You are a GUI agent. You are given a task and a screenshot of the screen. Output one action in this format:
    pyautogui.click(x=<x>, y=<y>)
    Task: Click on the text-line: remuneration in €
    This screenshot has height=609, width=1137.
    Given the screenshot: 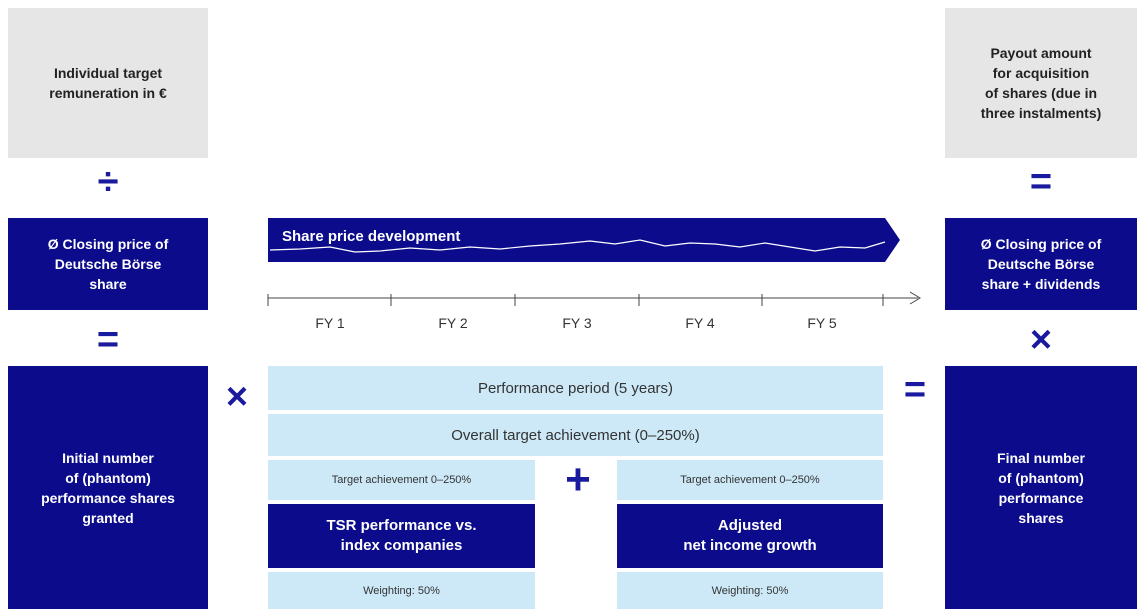 What is the action you would take?
    pyautogui.click(x=108, y=93)
    